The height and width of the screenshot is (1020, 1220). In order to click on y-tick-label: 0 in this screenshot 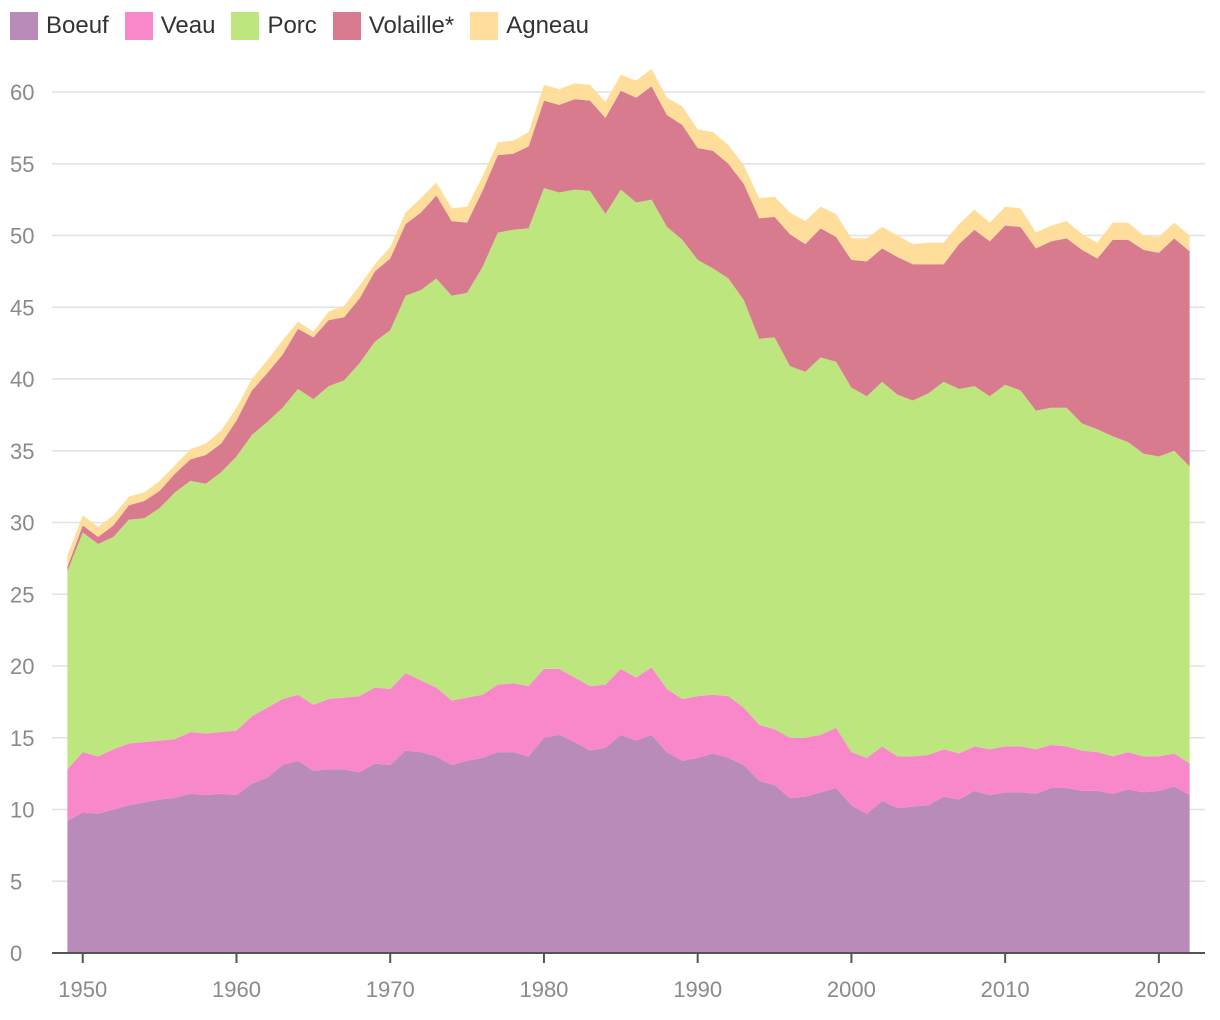, I will do `click(16, 953)`.